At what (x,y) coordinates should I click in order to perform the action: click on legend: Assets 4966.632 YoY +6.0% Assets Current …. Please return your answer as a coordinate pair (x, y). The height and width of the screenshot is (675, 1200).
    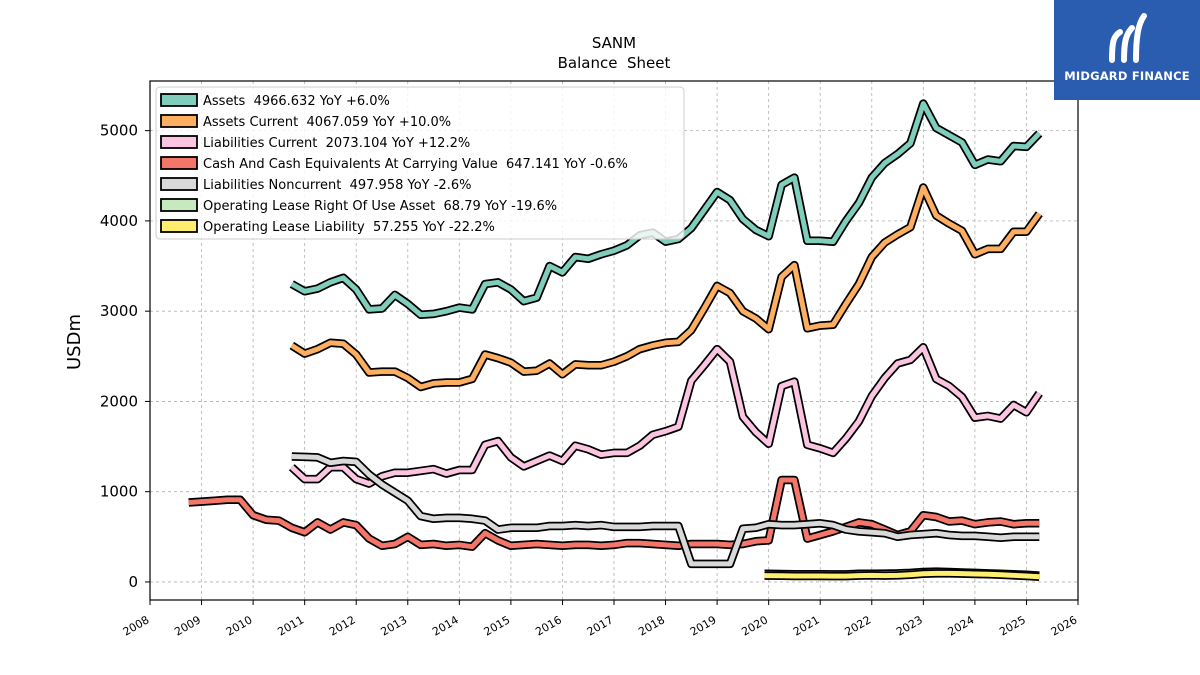
    Looking at the image, I should click on (420, 163).